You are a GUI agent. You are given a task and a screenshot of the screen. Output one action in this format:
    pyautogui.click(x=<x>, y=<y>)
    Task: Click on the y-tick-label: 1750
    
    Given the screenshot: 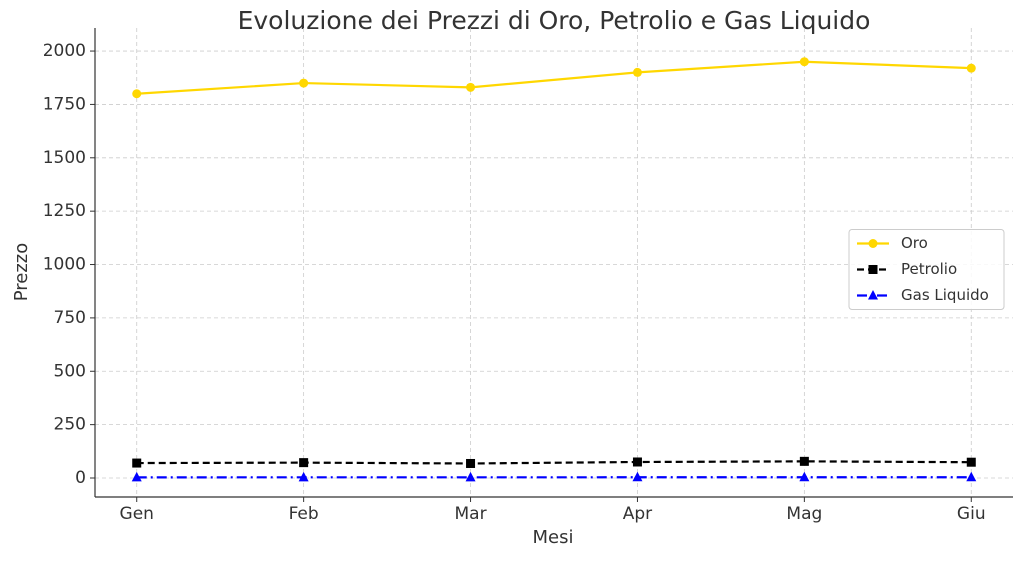 What is the action you would take?
    pyautogui.click(x=64, y=104)
    